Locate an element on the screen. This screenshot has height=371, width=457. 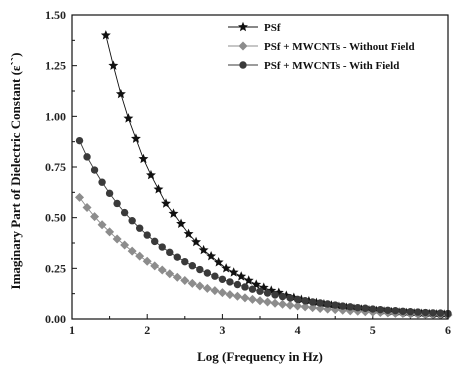
legend-label: PSf + MWCNTs - With Field is located at coordinates (331, 66).